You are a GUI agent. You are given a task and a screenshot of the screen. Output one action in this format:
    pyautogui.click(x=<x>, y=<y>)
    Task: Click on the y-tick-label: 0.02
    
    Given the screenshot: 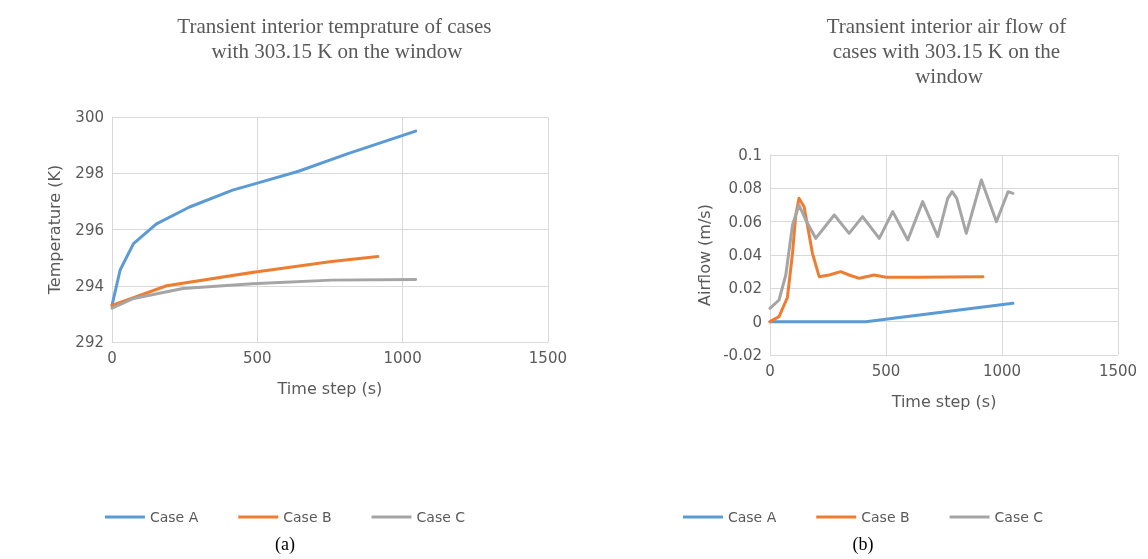 What is the action you would take?
    pyautogui.click(x=745, y=288)
    